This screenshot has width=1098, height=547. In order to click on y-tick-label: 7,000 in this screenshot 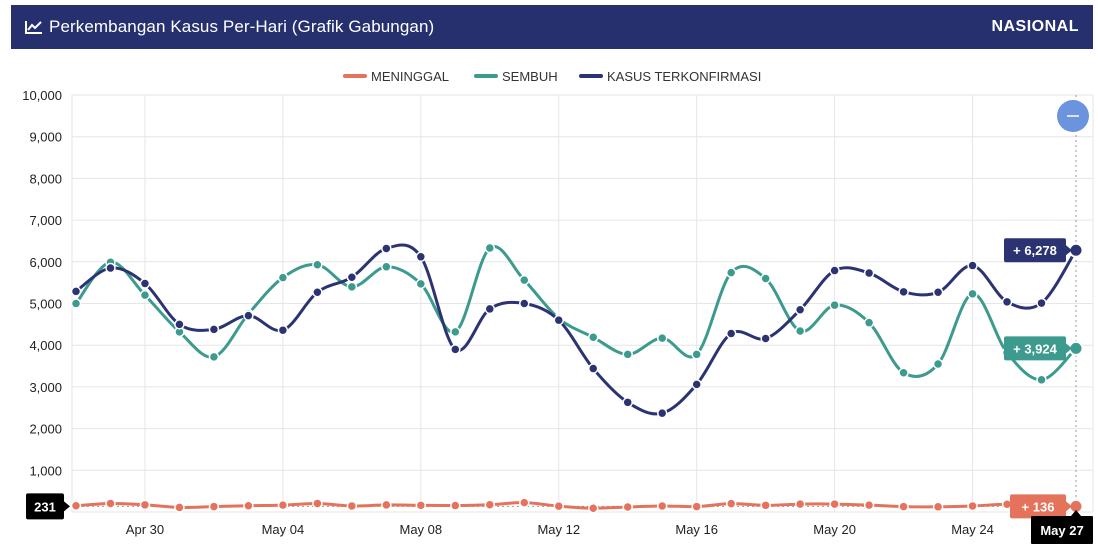, I will do `click(45, 220)`.